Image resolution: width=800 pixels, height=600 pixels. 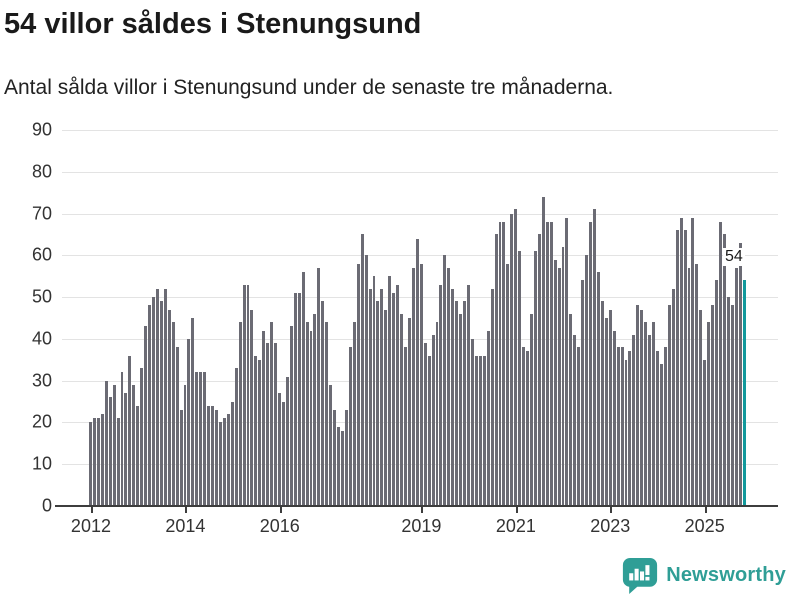 What do you see at coordinates (420, 214) in the screenshot?
I see `gridline` at bounding box center [420, 214].